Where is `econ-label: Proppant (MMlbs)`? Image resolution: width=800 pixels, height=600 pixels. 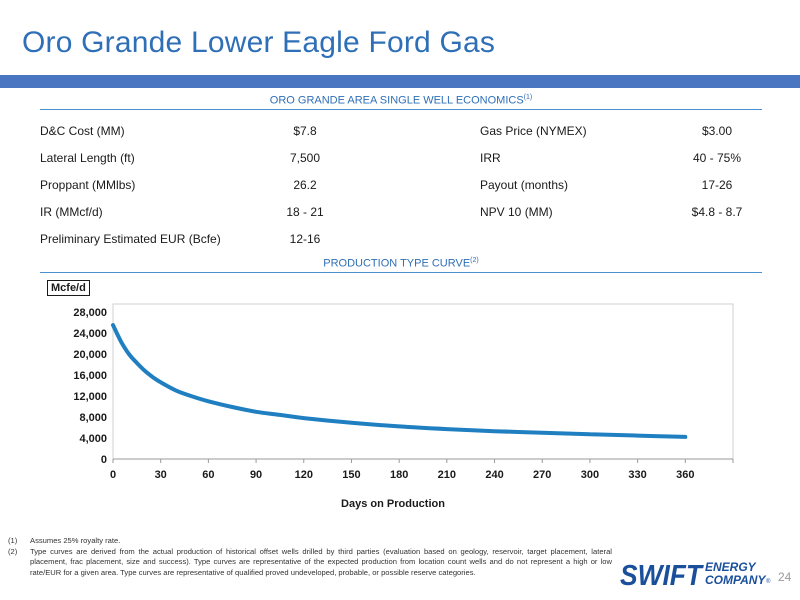
econ-label: Proppant (MMlbs) is located at coordinates (88, 185).